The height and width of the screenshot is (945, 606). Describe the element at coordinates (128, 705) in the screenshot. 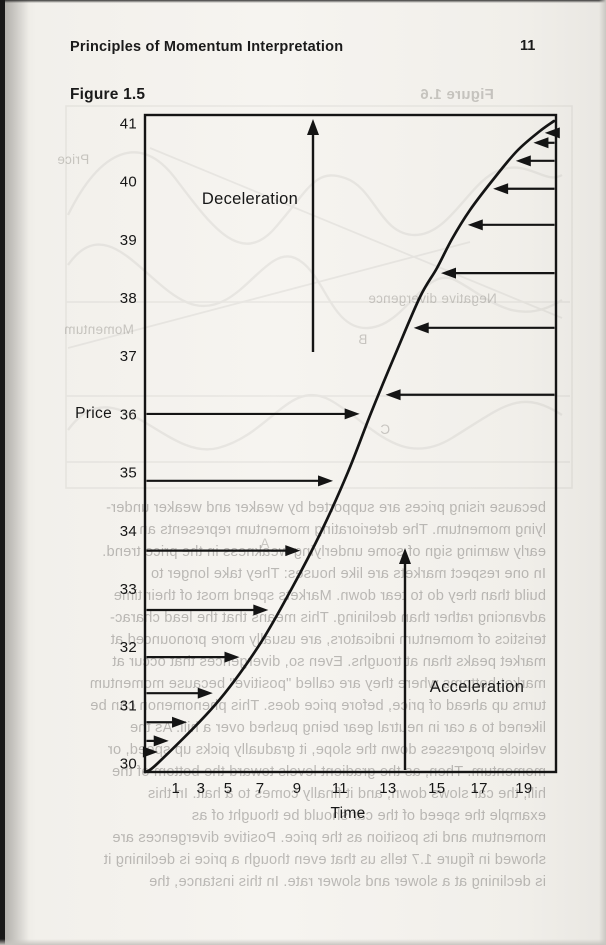

I see `y-axis-tick-label: 31` at that location.